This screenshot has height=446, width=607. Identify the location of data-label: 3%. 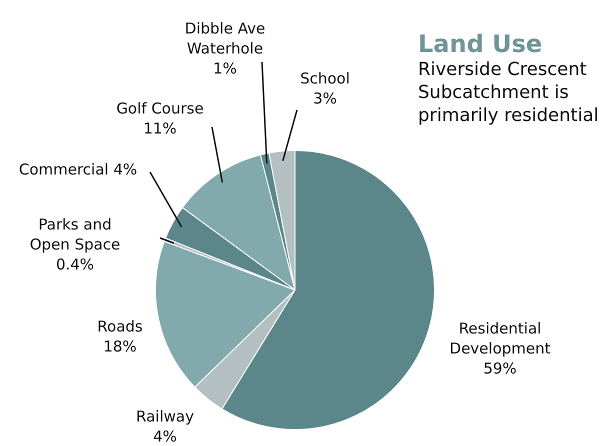
(325, 98).